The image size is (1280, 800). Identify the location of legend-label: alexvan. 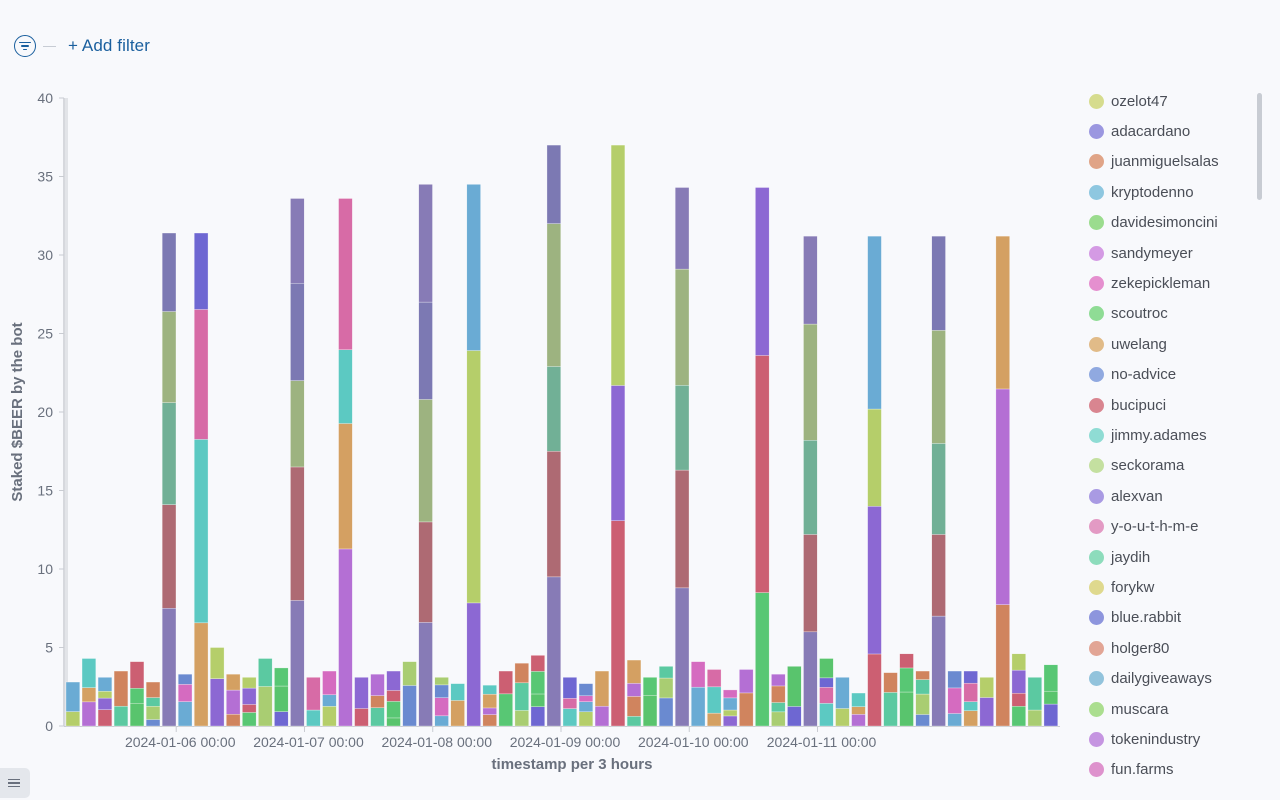
(1137, 496).